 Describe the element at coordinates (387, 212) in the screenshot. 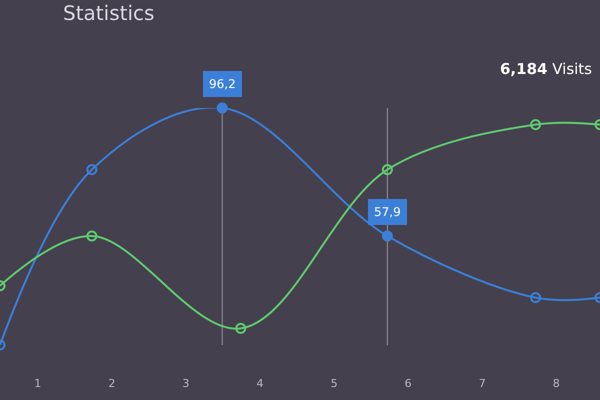

I see `annotation: 57,9` at that location.